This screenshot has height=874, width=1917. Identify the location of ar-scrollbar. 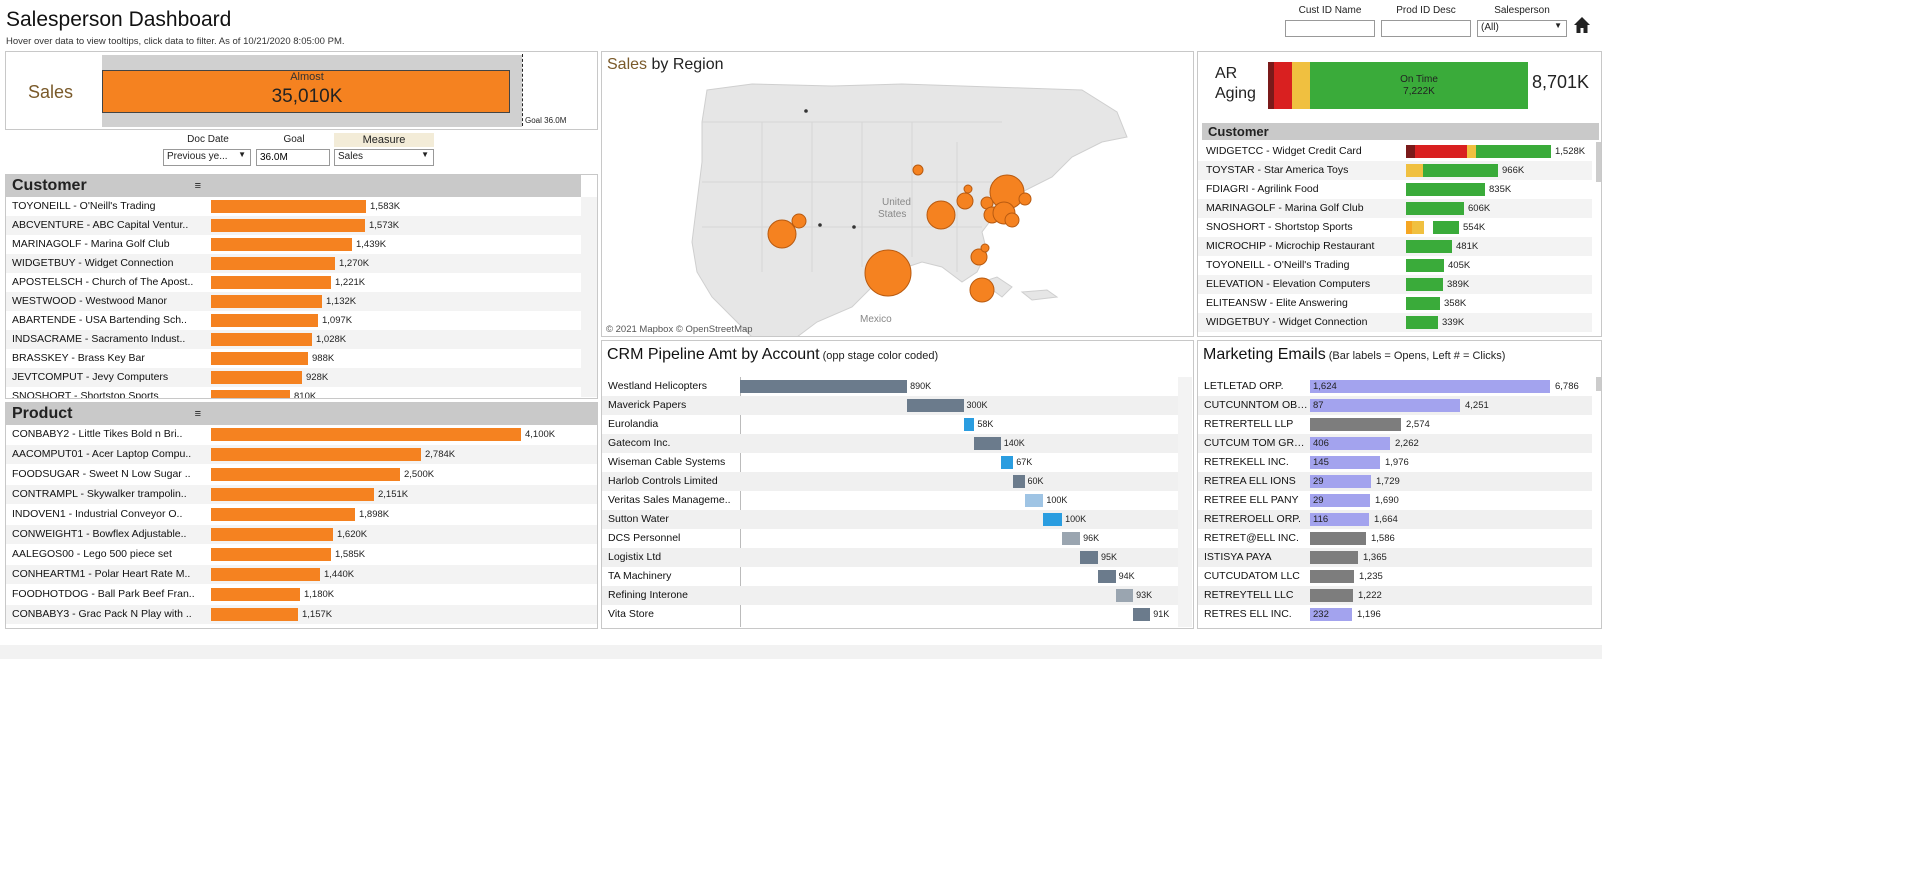
(1598, 162).